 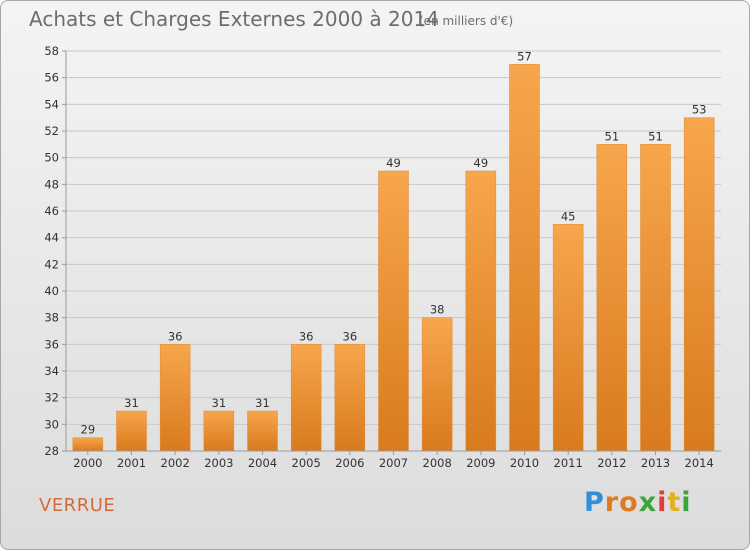 What do you see at coordinates (568, 463) in the screenshot?
I see `x-tick-label-2011: 2011` at bounding box center [568, 463].